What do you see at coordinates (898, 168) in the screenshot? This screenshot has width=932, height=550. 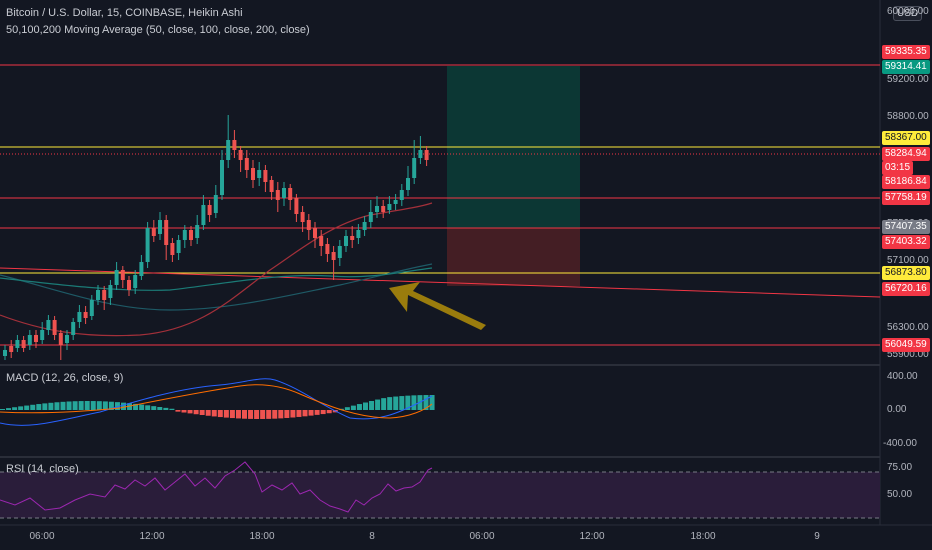 I see `price-tag: 03:15` at bounding box center [898, 168].